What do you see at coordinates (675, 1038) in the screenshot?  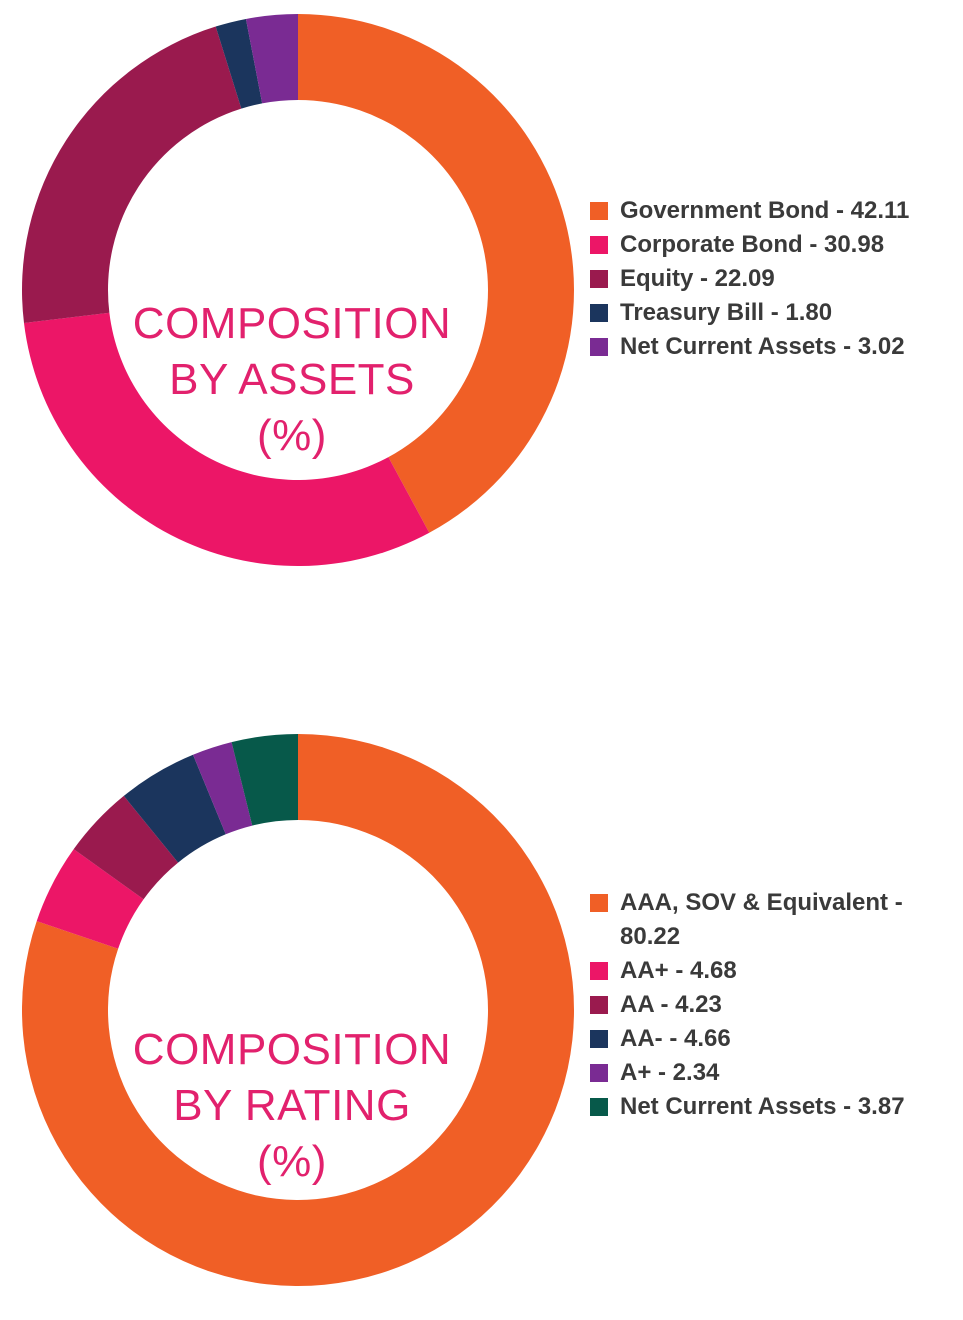 I see `legend-label: AA- - 4.66` at bounding box center [675, 1038].